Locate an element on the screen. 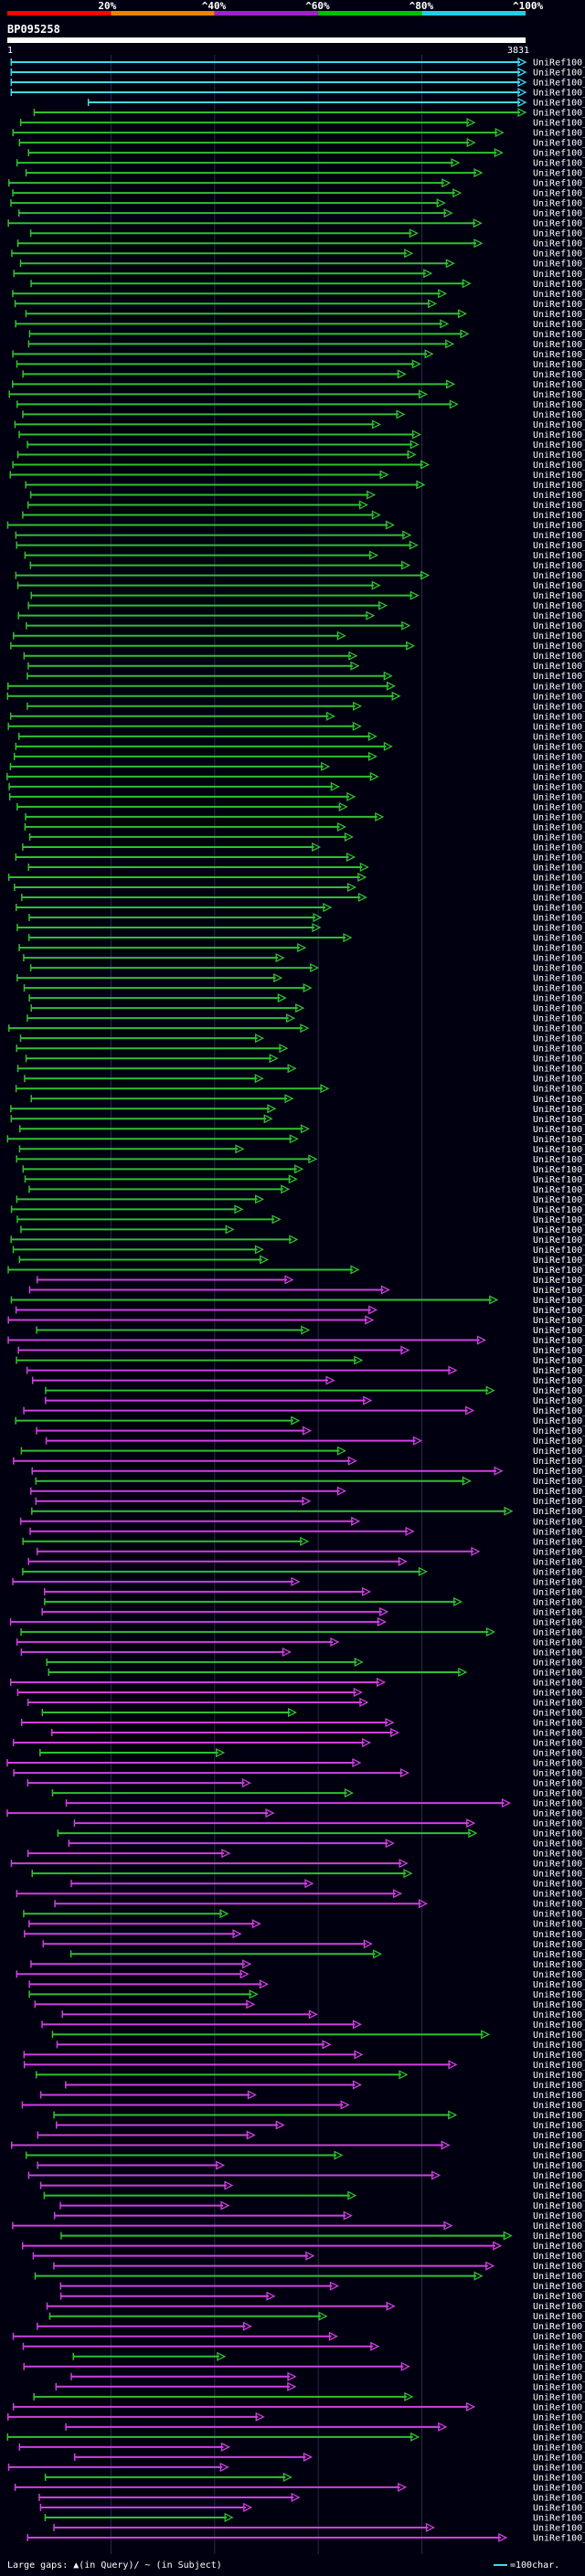 This screenshot has height=2576, width=585. hit-label: UniRef100_Q9T3E3 is located at coordinates (559, 1985).